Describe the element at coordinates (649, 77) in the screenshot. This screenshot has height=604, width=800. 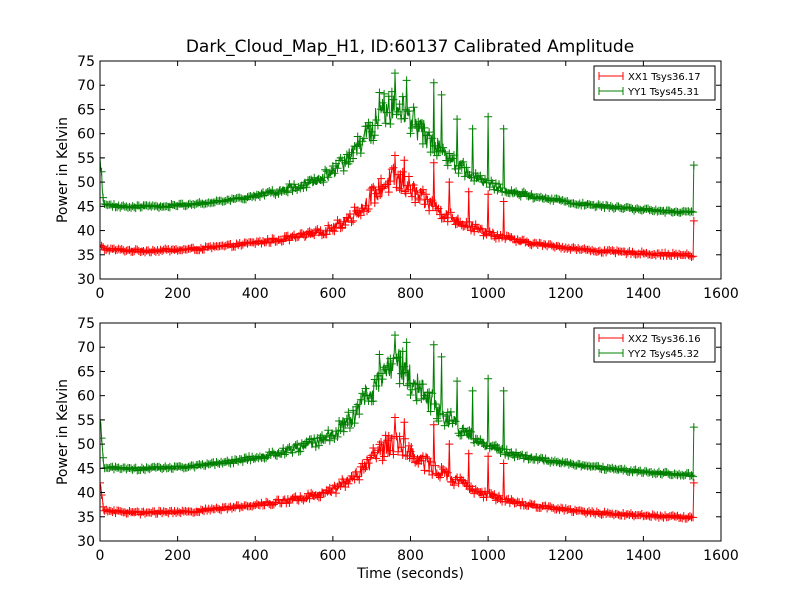
I see `legend-entry: XX1 Tsys36.17` at that location.